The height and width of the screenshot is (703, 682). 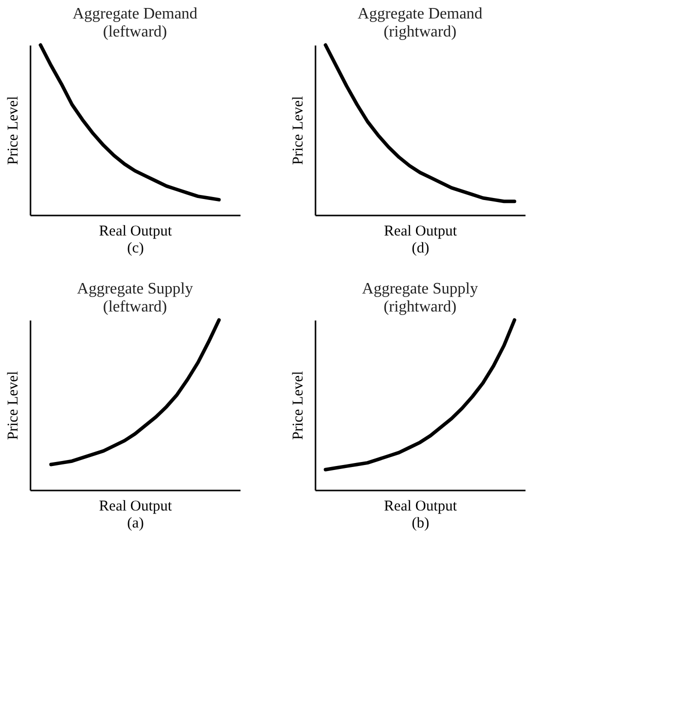 I want to click on text: (b), so click(x=421, y=524).